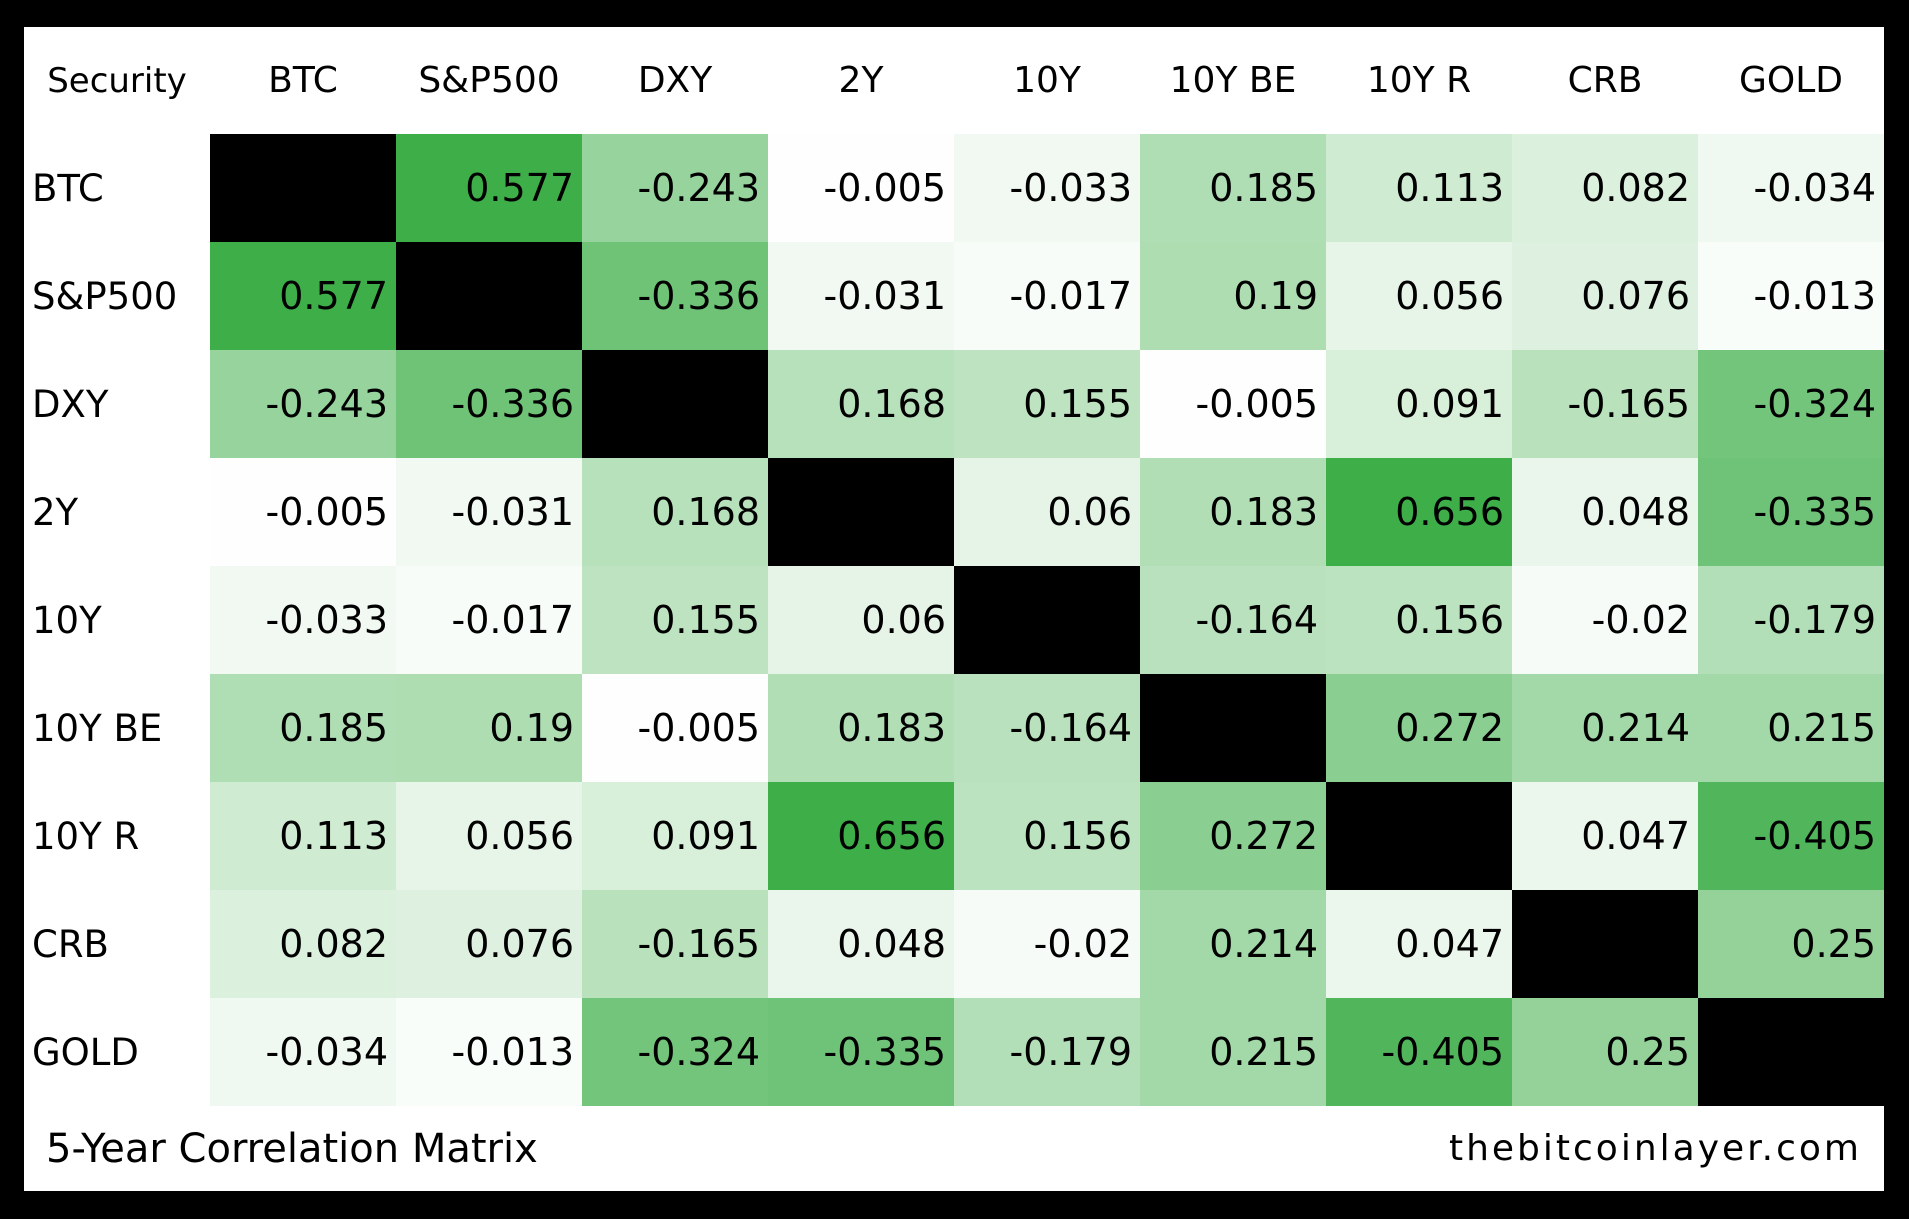 This screenshot has height=1219, width=1909. I want to click on column-header: Security, so click(117, 80).